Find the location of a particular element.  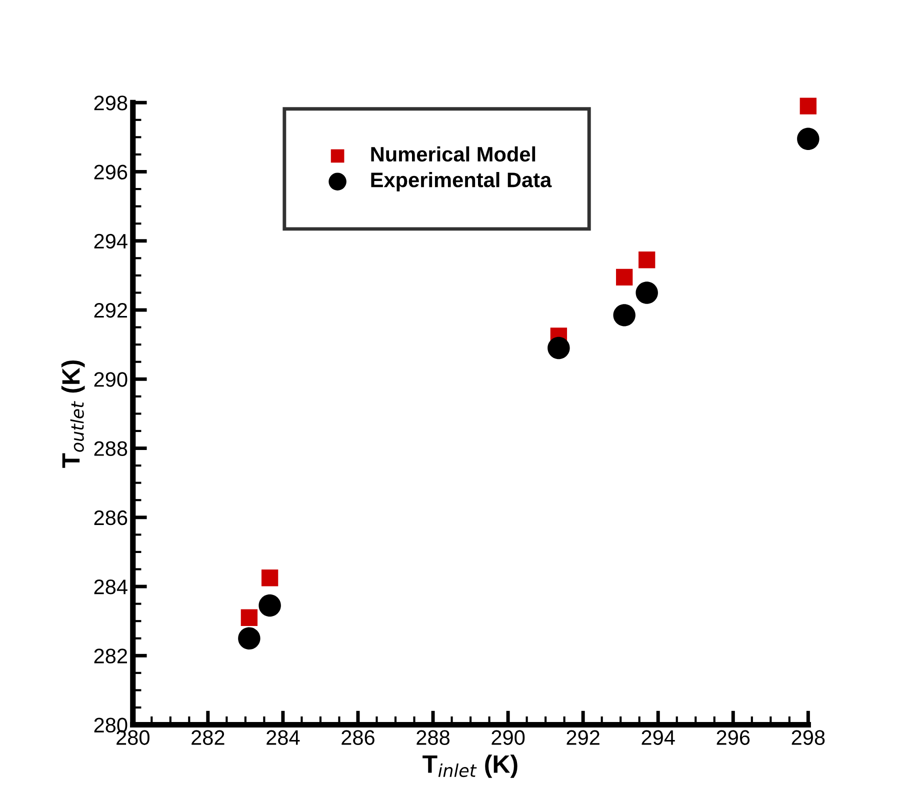

x-axis-title: T$_{inlet}$ (K) is located at coordinates (470, 766).